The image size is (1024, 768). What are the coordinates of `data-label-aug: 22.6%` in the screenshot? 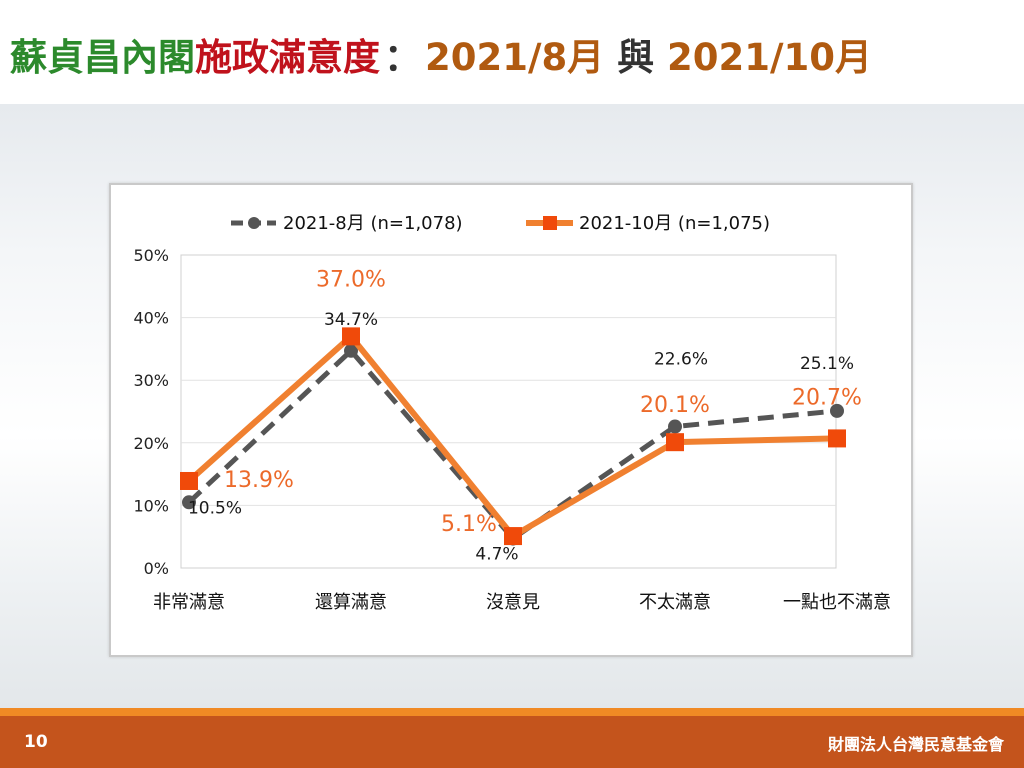 It's located at (681, 360).